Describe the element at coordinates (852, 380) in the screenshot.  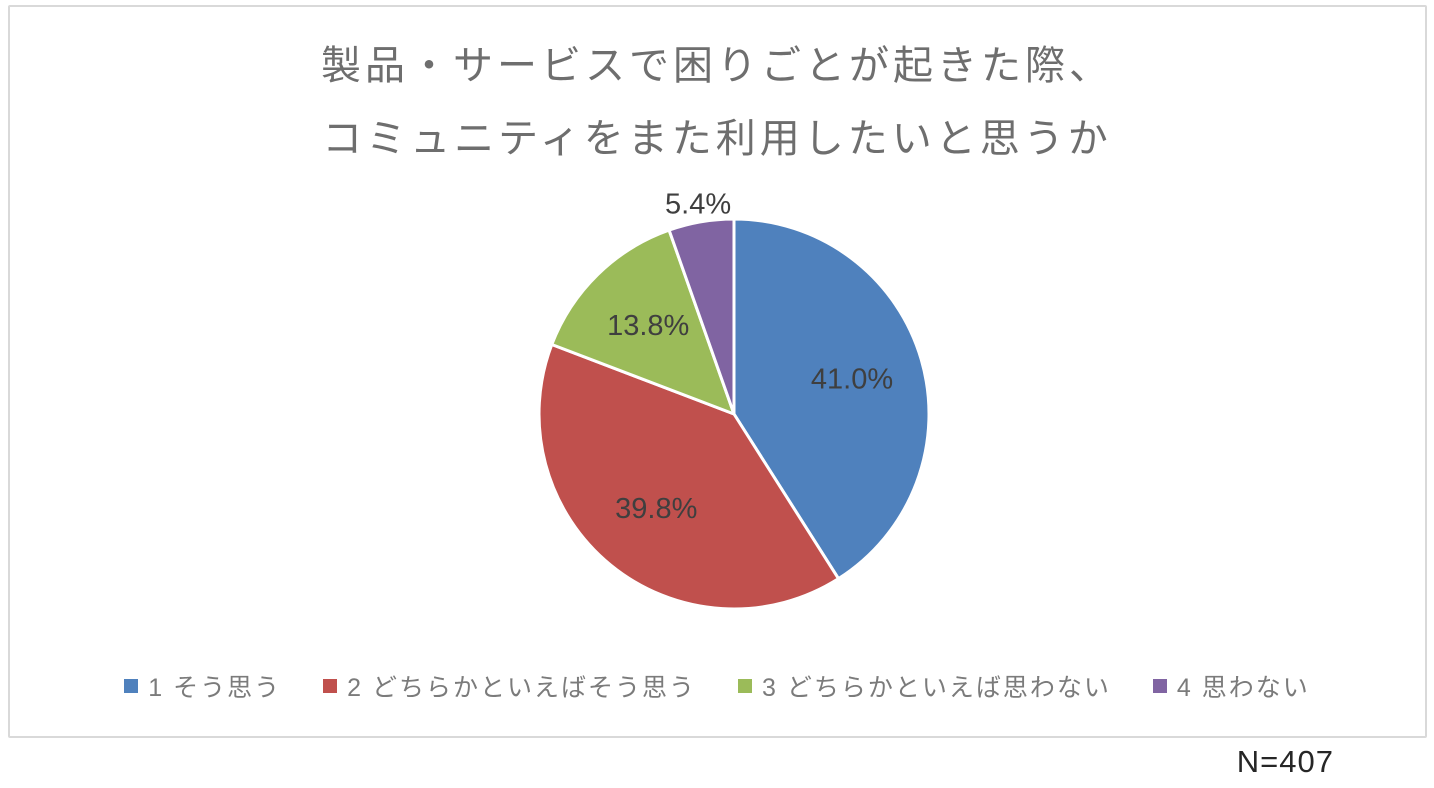
I see `pie-data-label-1: 41.0%` at that location.